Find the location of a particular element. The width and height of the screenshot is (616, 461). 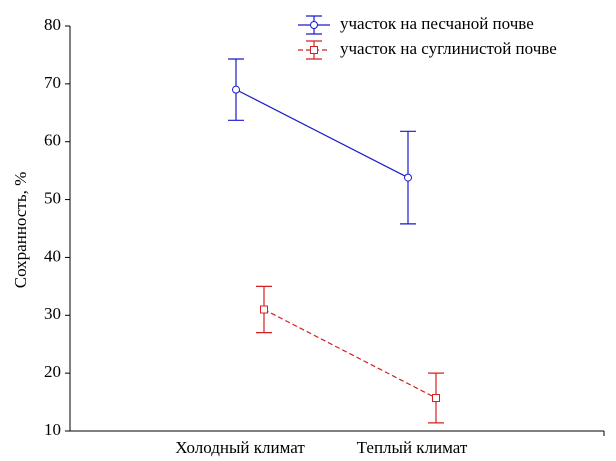

y-tick-label: 20 is located at coordinates (52, 371).